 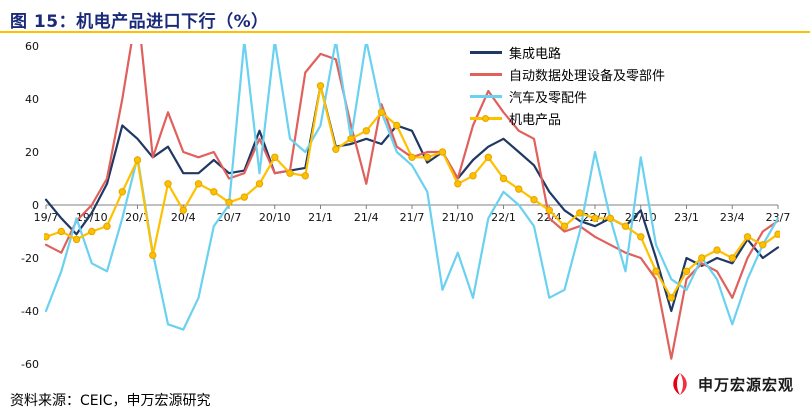 I want to click on legend-item: 集成电路, so click(x=567, y=53).